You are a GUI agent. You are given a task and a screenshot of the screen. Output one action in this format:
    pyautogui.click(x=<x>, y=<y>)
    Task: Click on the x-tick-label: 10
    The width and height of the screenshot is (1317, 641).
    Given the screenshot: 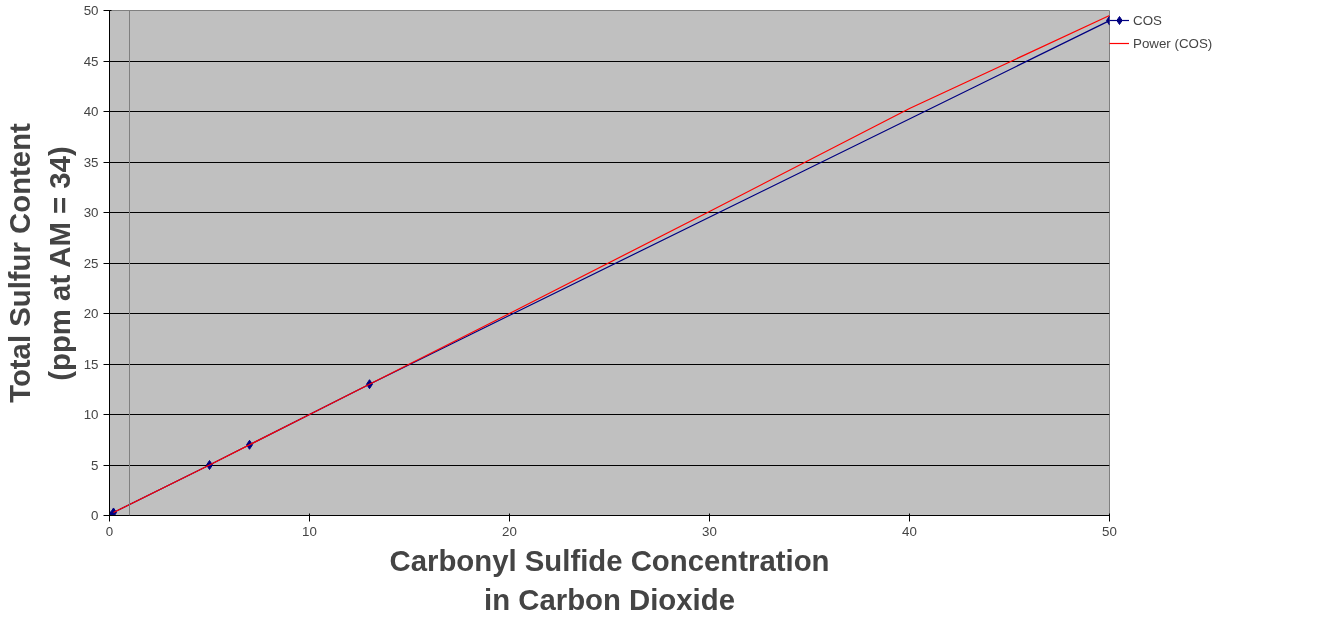 What is the action you would take?
    pyautogui.click(x=309, y=531)
    